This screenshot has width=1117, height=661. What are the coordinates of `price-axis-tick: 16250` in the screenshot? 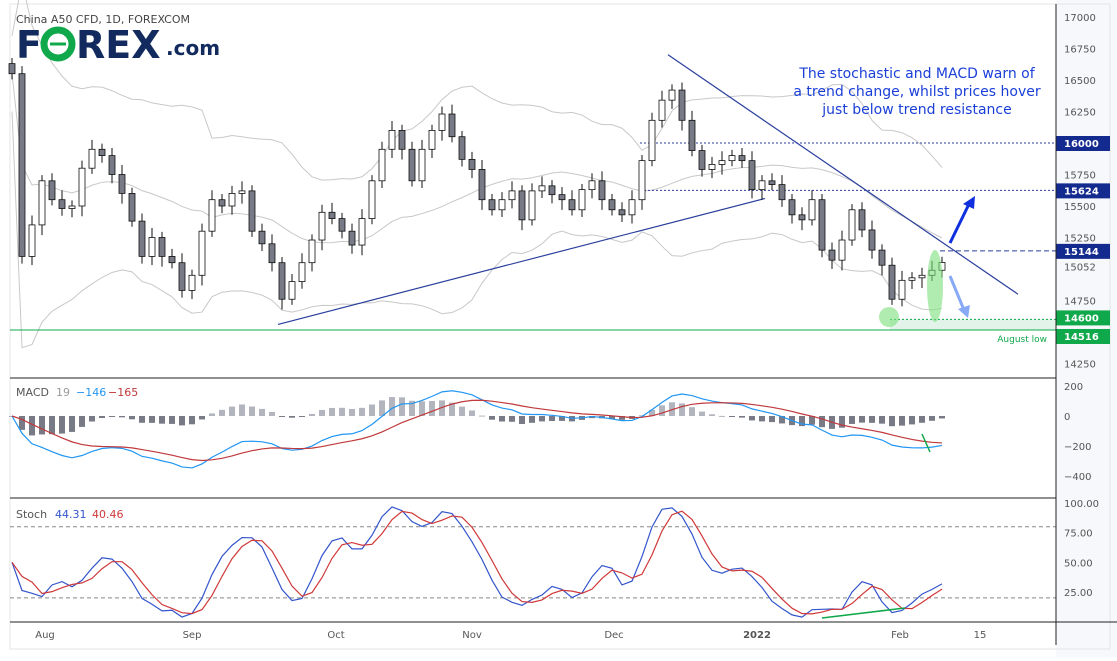 It's located at (1080, 113).